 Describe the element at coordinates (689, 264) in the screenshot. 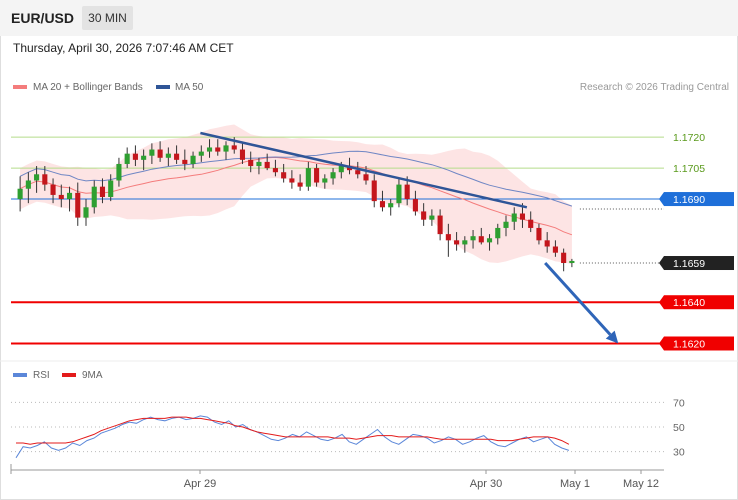

I see `level-label: 1.1659` at that location.